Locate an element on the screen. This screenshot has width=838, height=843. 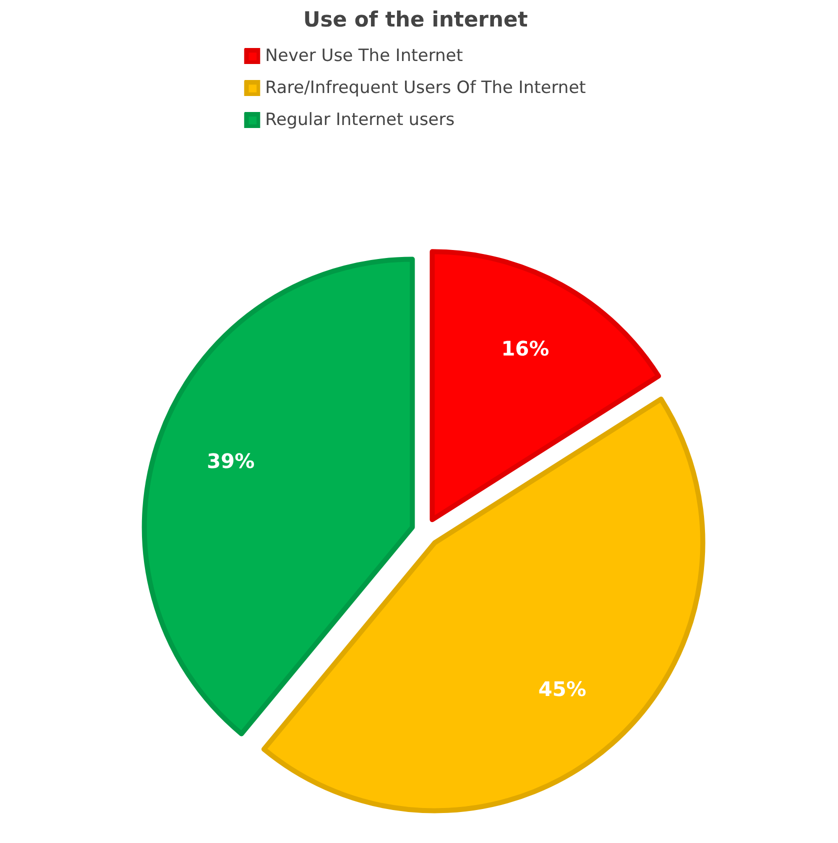
data-label: 16% is located at coordinates (525, 348).